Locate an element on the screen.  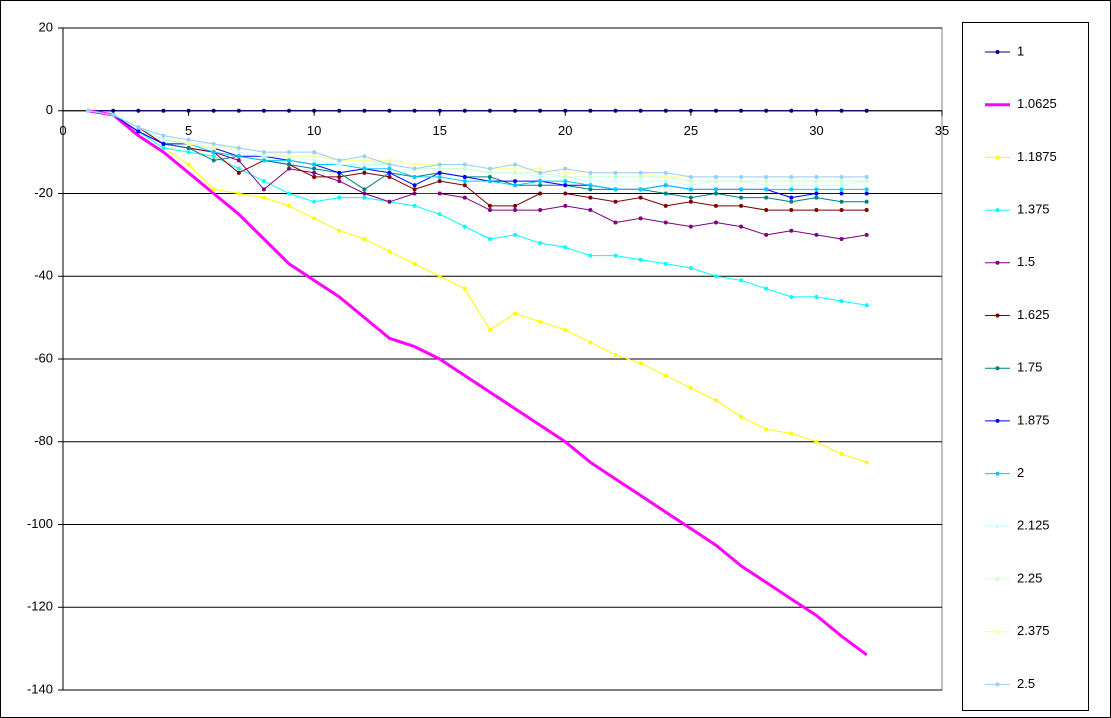
legend-label: 1.625 is located at coordinates (1033, 314).